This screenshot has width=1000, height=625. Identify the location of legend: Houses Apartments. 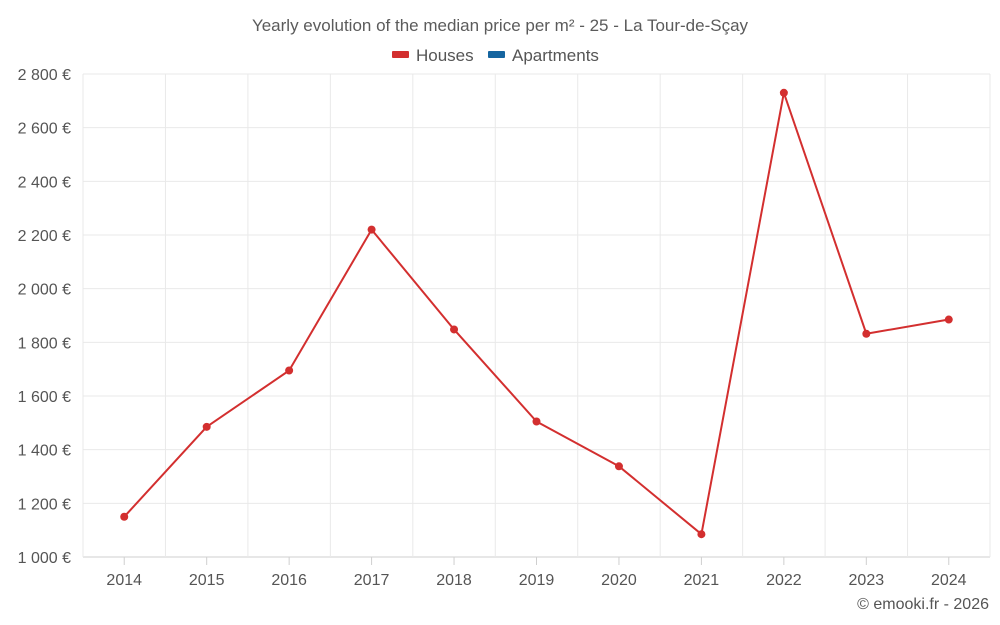
(495, 55).